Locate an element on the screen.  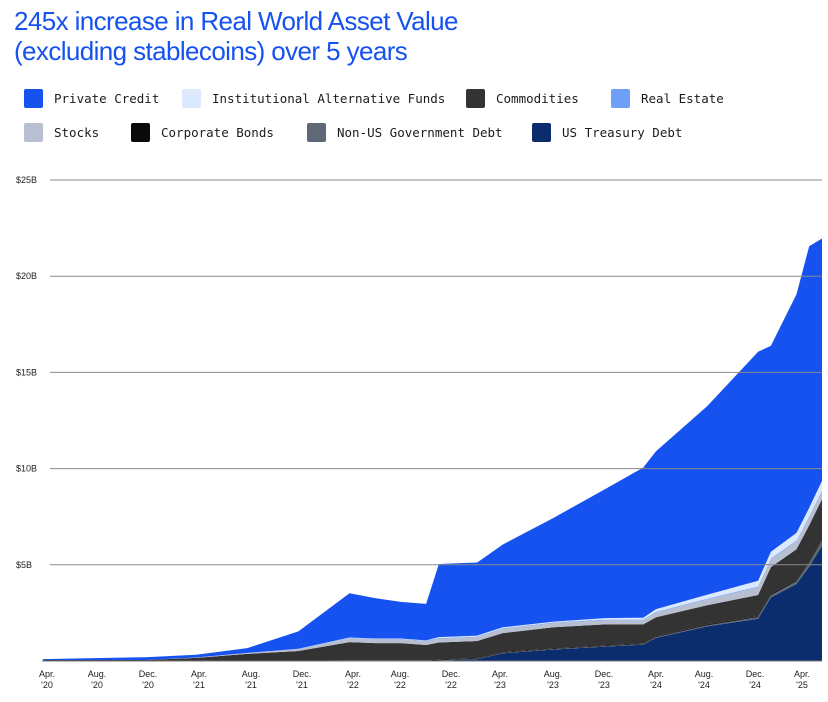
legend-item: Commodities is located at coordinates (522, 98).